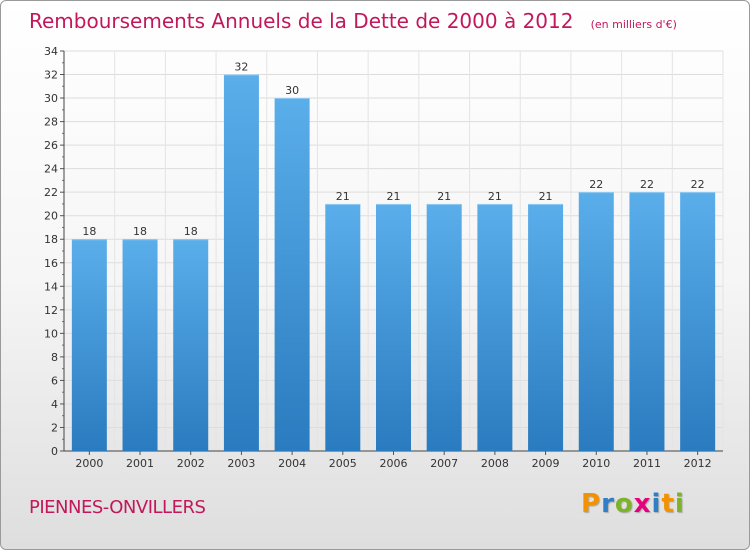 Image resolution: width=750 pixels, height=550 pixels. Describe the element at coordinates (668, 504) in the screenshot. I see `logo-letter: t` at that location.